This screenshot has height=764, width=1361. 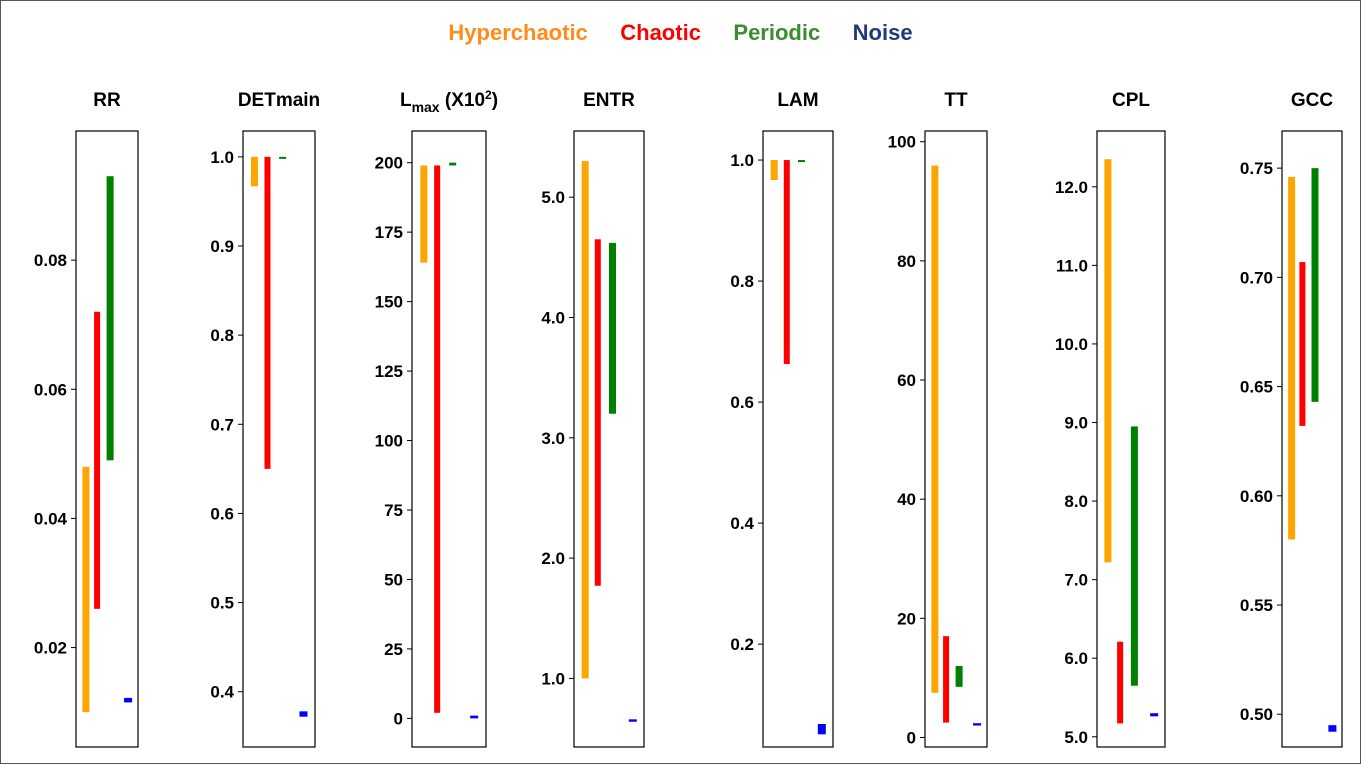 I want to click on y-tick-label: 3.0, so click(x=553, y=438).